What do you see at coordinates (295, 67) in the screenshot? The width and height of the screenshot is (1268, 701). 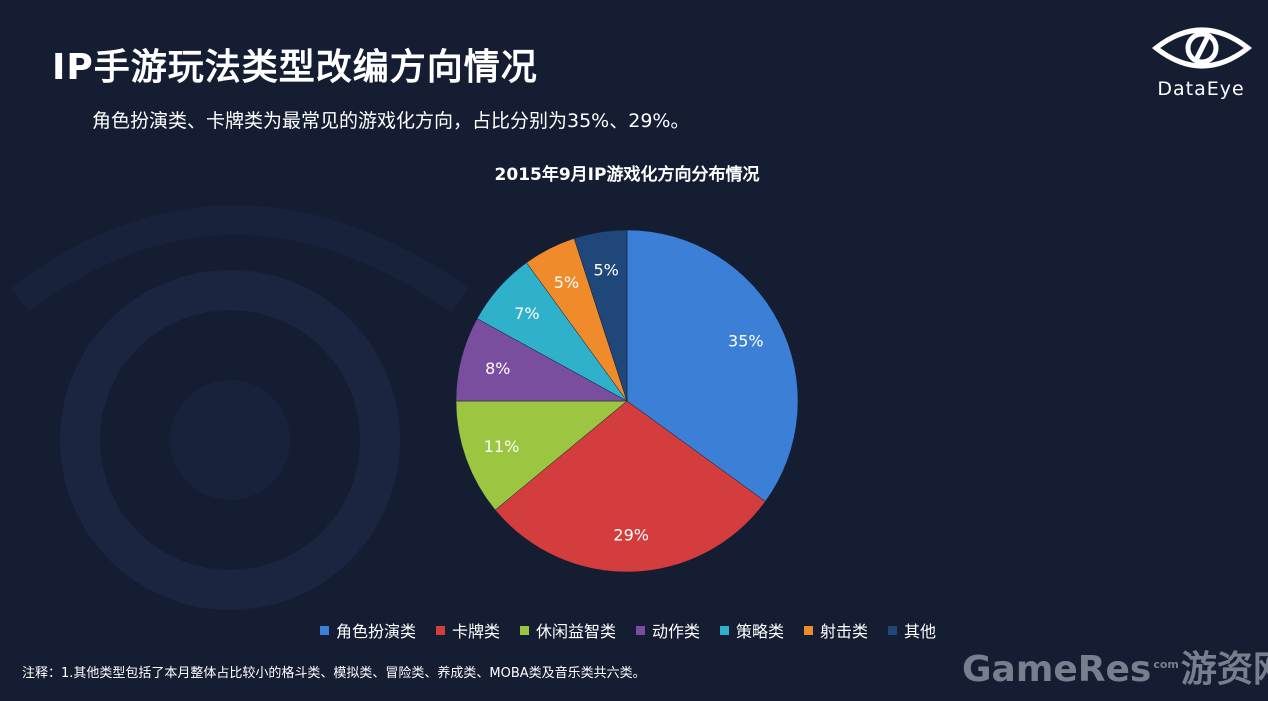 I see `page-title: IP手游玩法类型改编方向情况` at bounding box center [295, 67].